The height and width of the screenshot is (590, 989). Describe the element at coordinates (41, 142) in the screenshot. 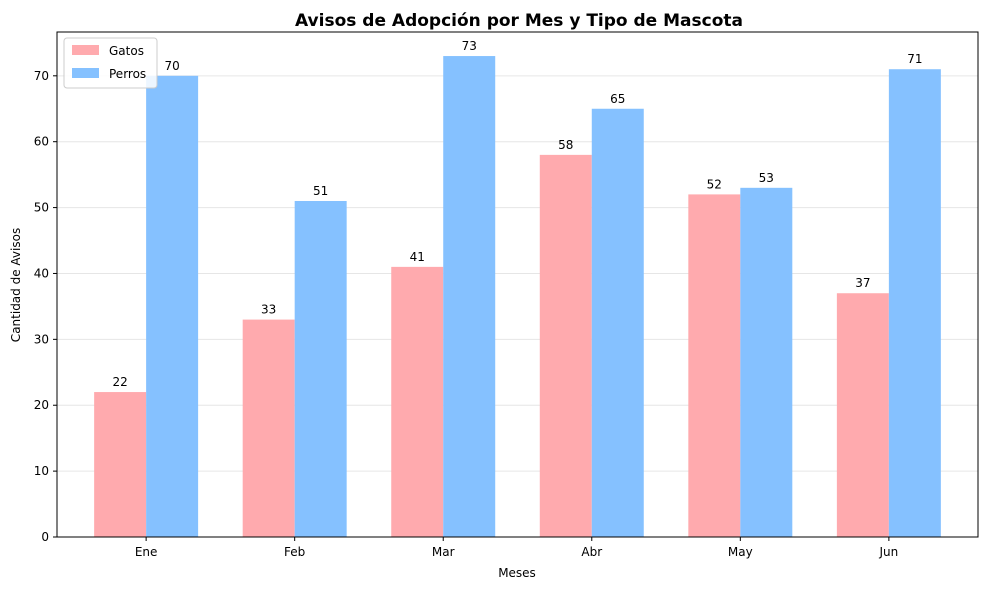

I see `y-tick-label: 60` at that location.